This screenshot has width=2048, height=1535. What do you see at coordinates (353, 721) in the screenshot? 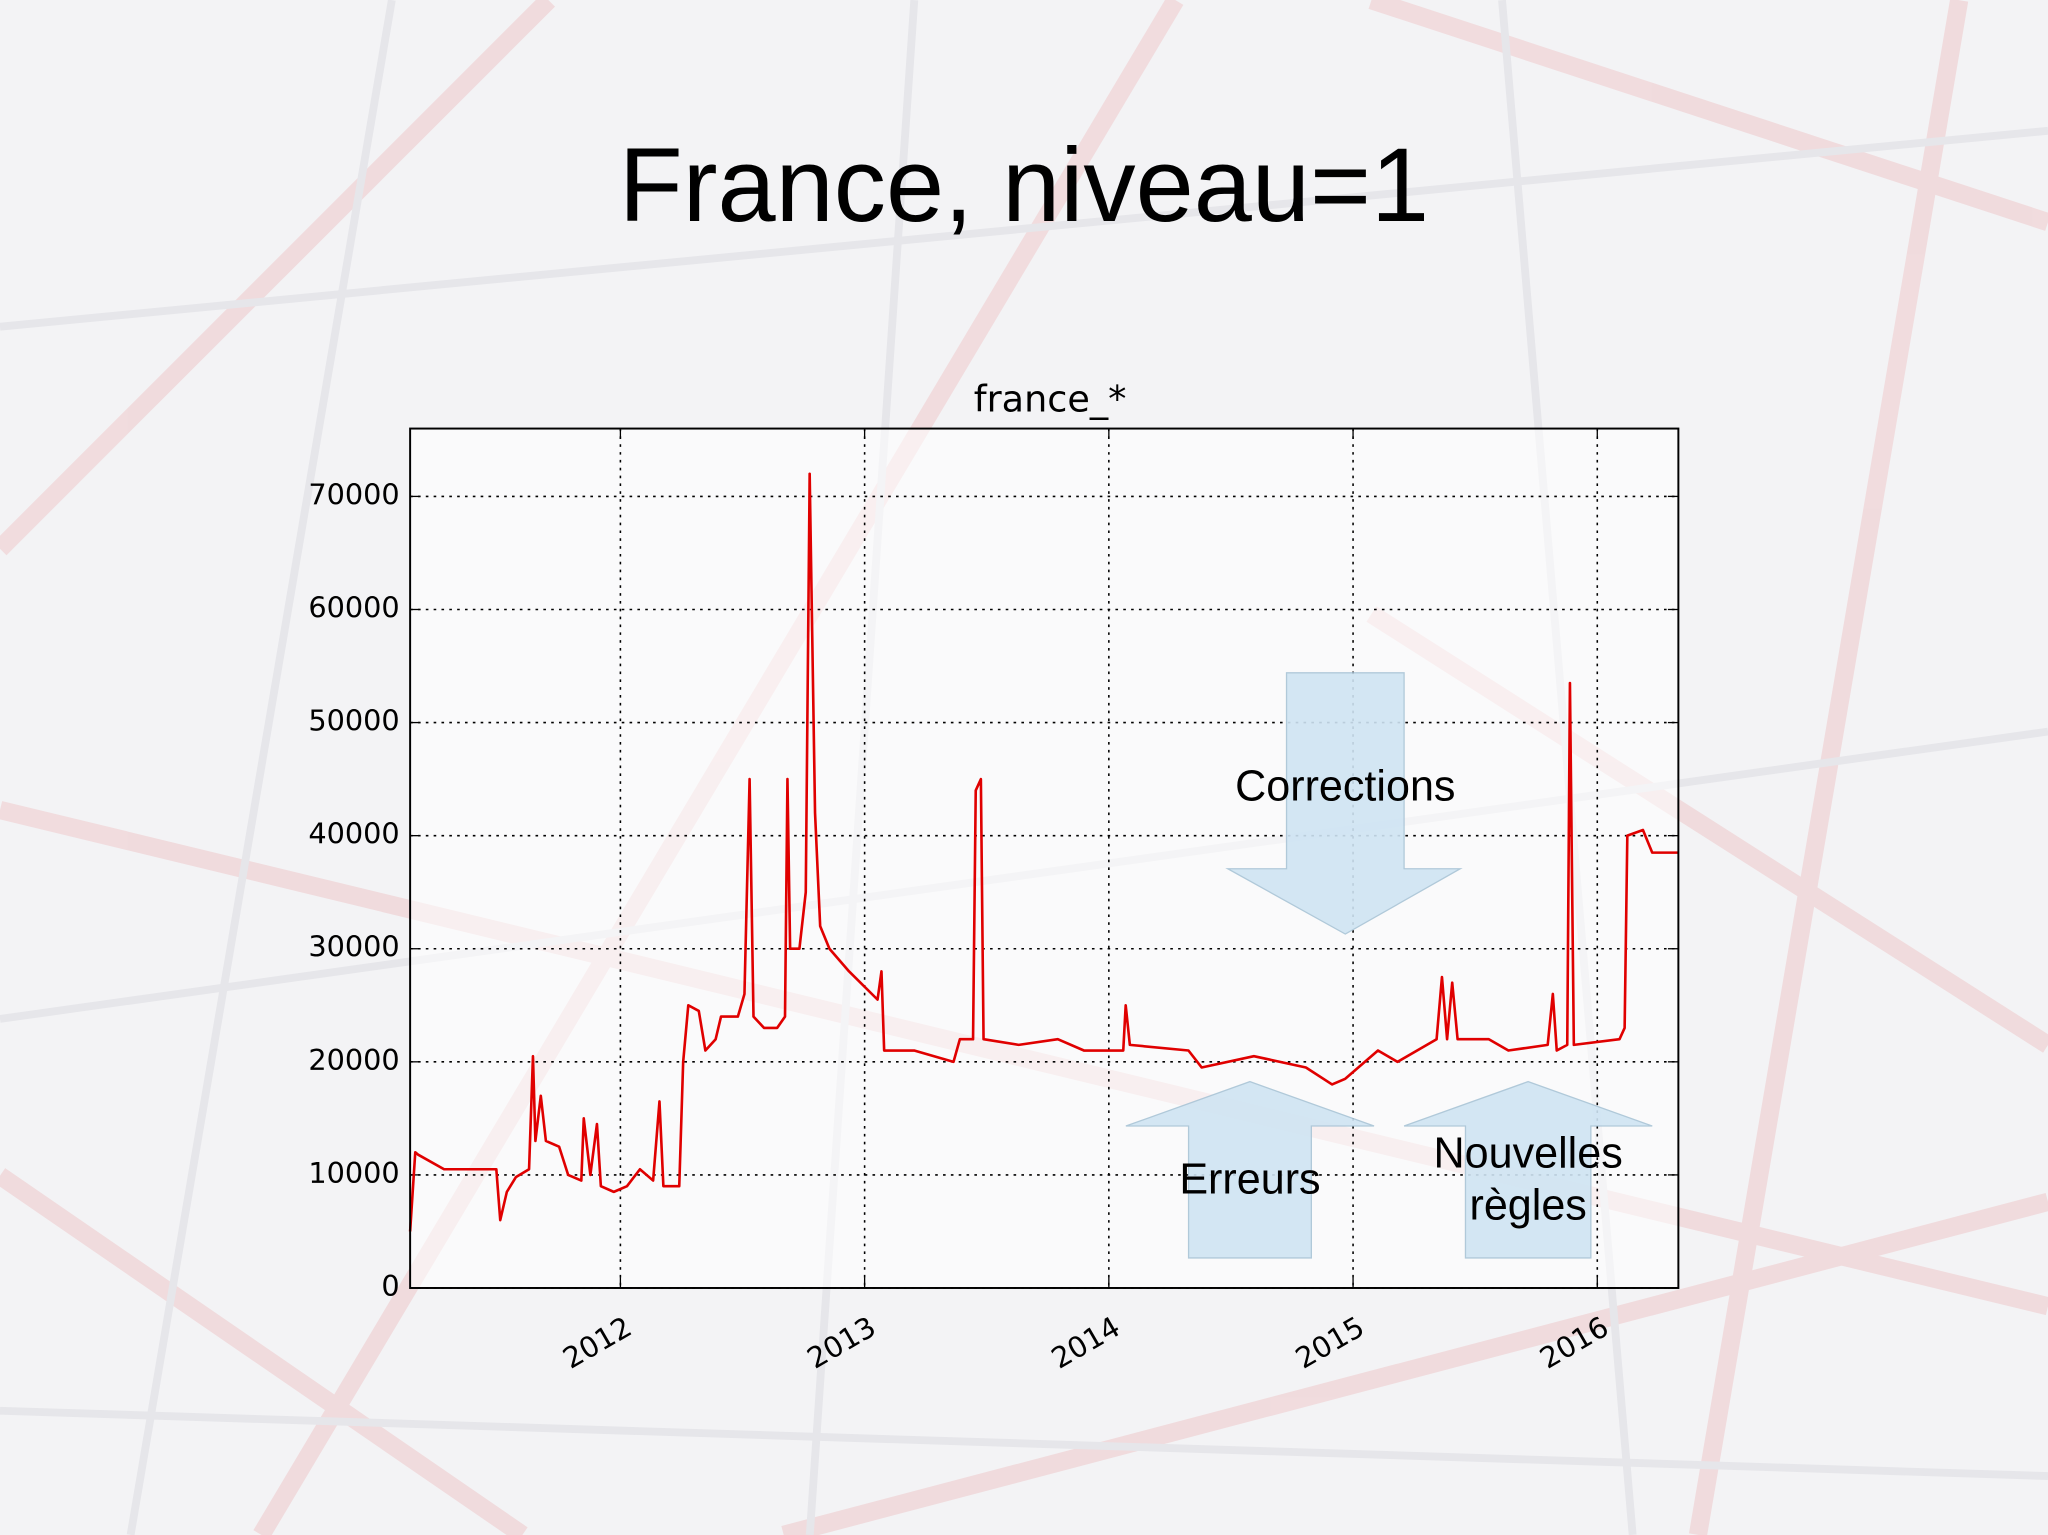
I see `y-tick-label: 50000` at bounding box center [353, 721].